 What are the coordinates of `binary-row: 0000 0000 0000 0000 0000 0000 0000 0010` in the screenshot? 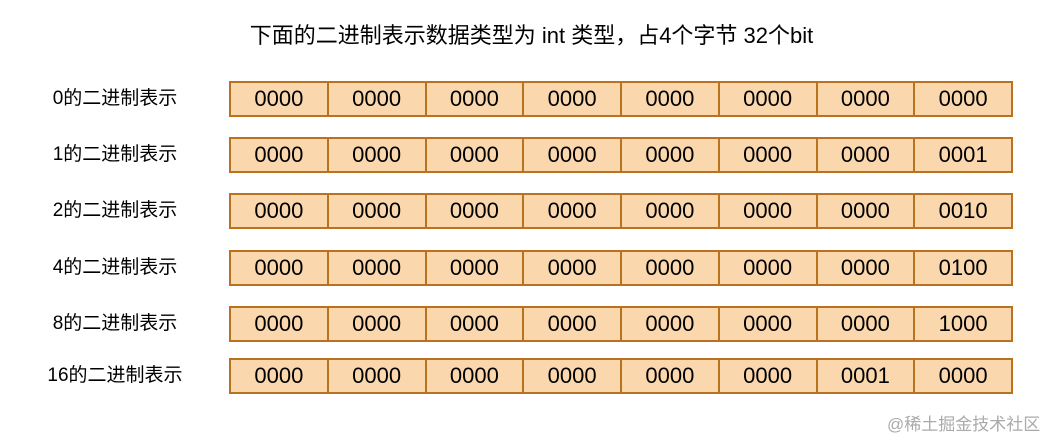 It's located at (621, 211).